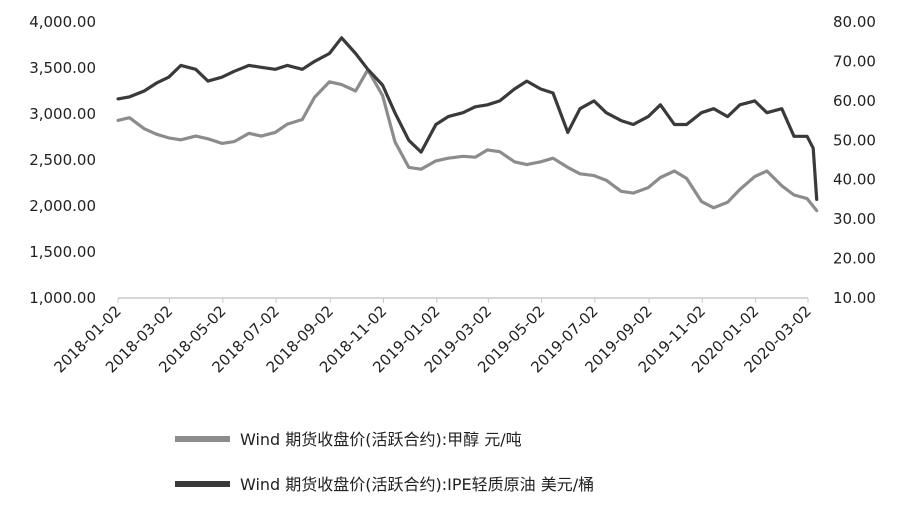  What do you see at coordinates (381, 439) in the screenshot?
I see `legend-label-methanol: Wind 期货收盘价(活跃合约):甲醇 元/吨` at bounding box center [381, 439].